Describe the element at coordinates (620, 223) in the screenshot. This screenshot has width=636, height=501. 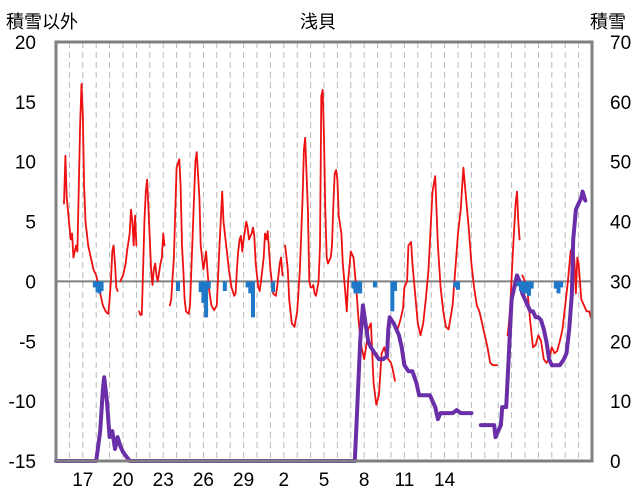
I see `right-tick-label: 40` at that location.